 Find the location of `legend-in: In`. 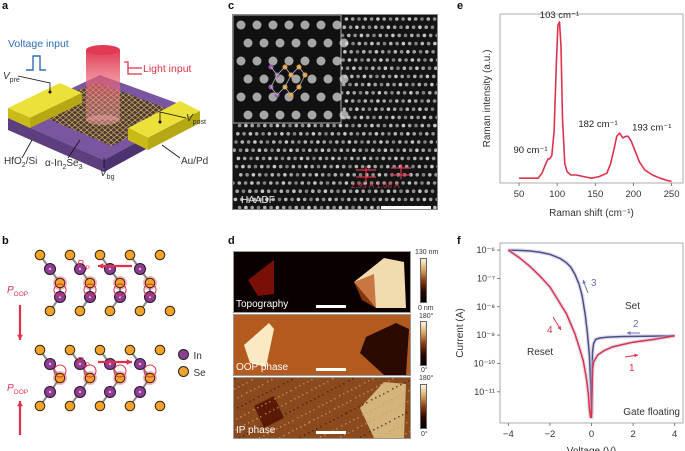

legend-in: In is located at coordinates (190, 355).